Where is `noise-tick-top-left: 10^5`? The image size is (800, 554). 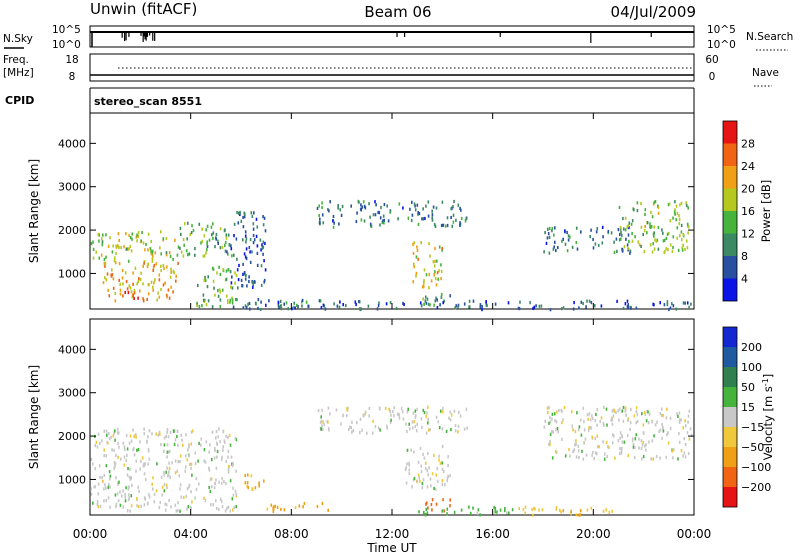 noise-tick-top-left: 10^5 is located at coordinates (66, 30).